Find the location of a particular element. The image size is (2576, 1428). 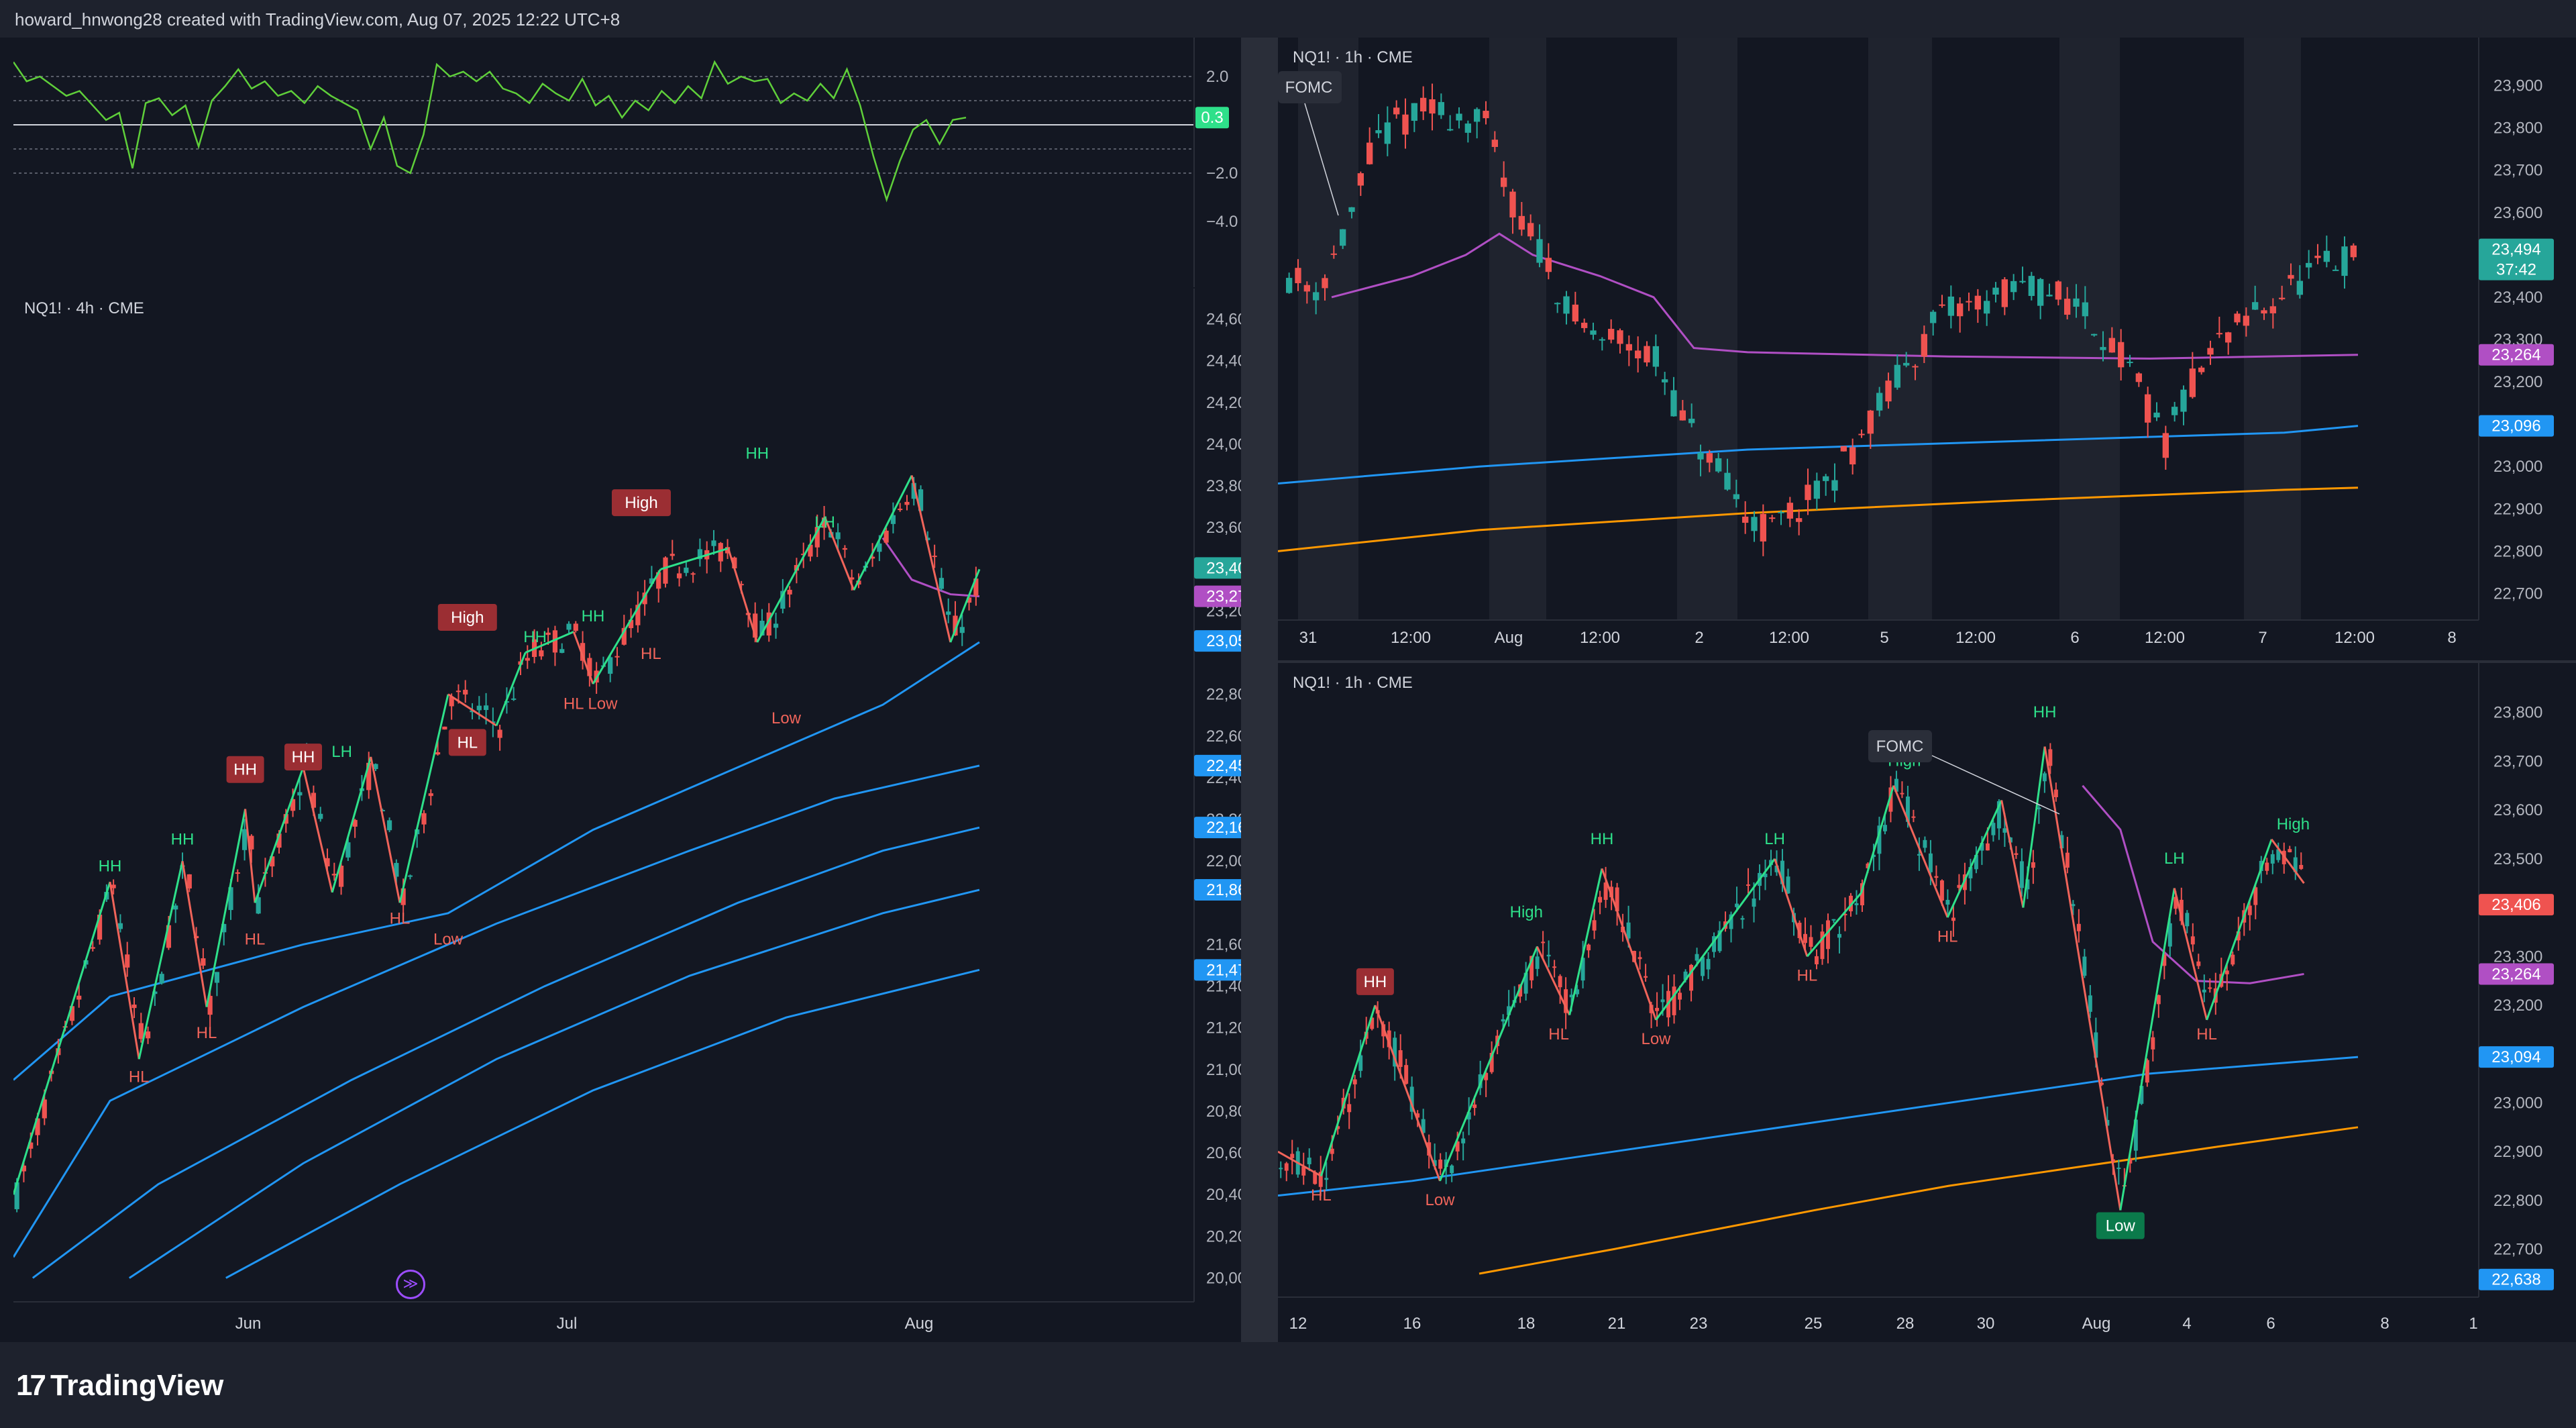

oscillator-chart: 4.02.0−2.0−4.00.3 is located at coordinates (627, 162).